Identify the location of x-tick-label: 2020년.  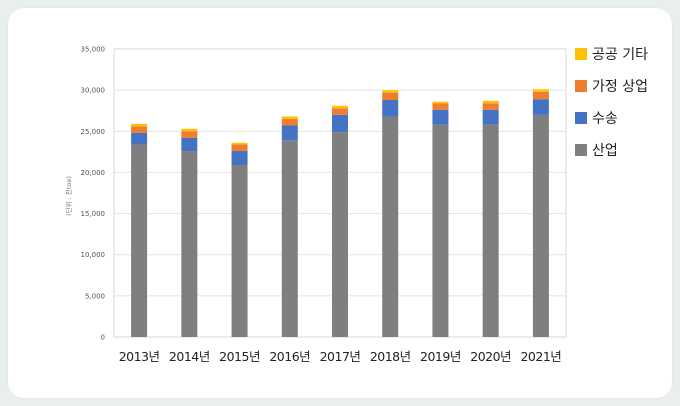
(490, 356).